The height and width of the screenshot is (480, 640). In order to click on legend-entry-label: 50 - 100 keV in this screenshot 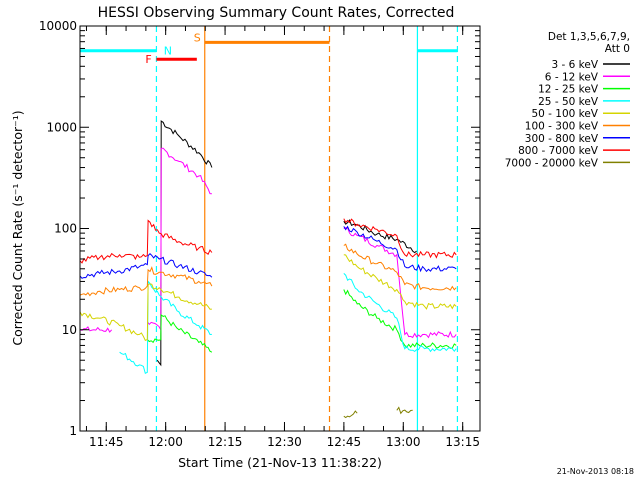, I will do `click(564, 114)`.